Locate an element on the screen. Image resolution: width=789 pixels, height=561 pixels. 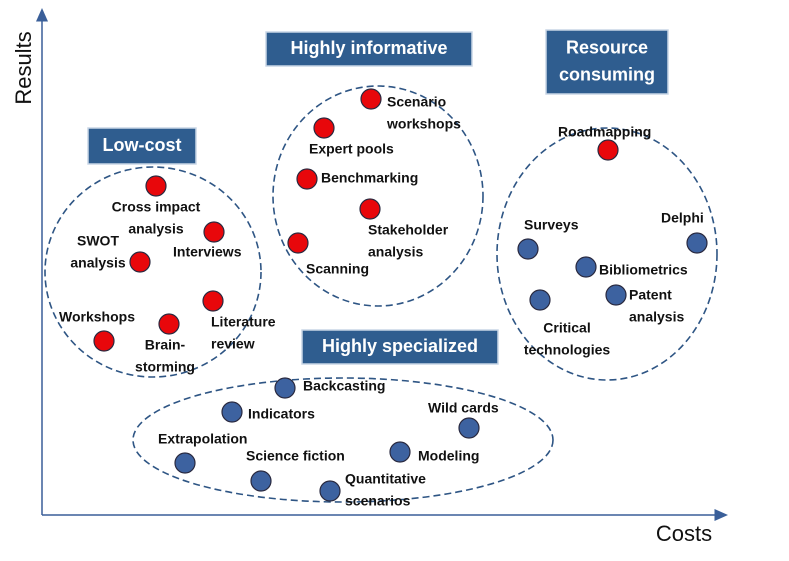
method-label: Indicators is located at coordinates (281, 414).